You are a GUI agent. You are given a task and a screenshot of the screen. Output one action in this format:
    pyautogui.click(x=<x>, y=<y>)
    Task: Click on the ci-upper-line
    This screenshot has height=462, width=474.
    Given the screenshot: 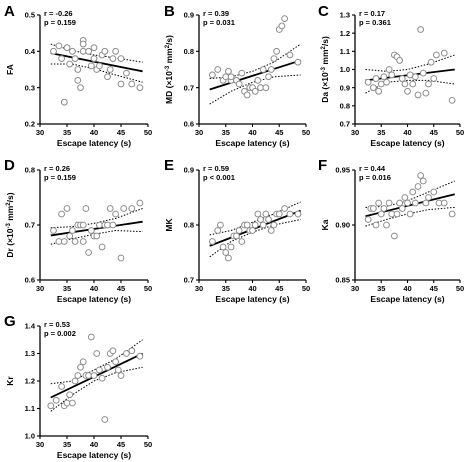 What is the action you would take?
    pyautogui.click(x=96, y=218)
    